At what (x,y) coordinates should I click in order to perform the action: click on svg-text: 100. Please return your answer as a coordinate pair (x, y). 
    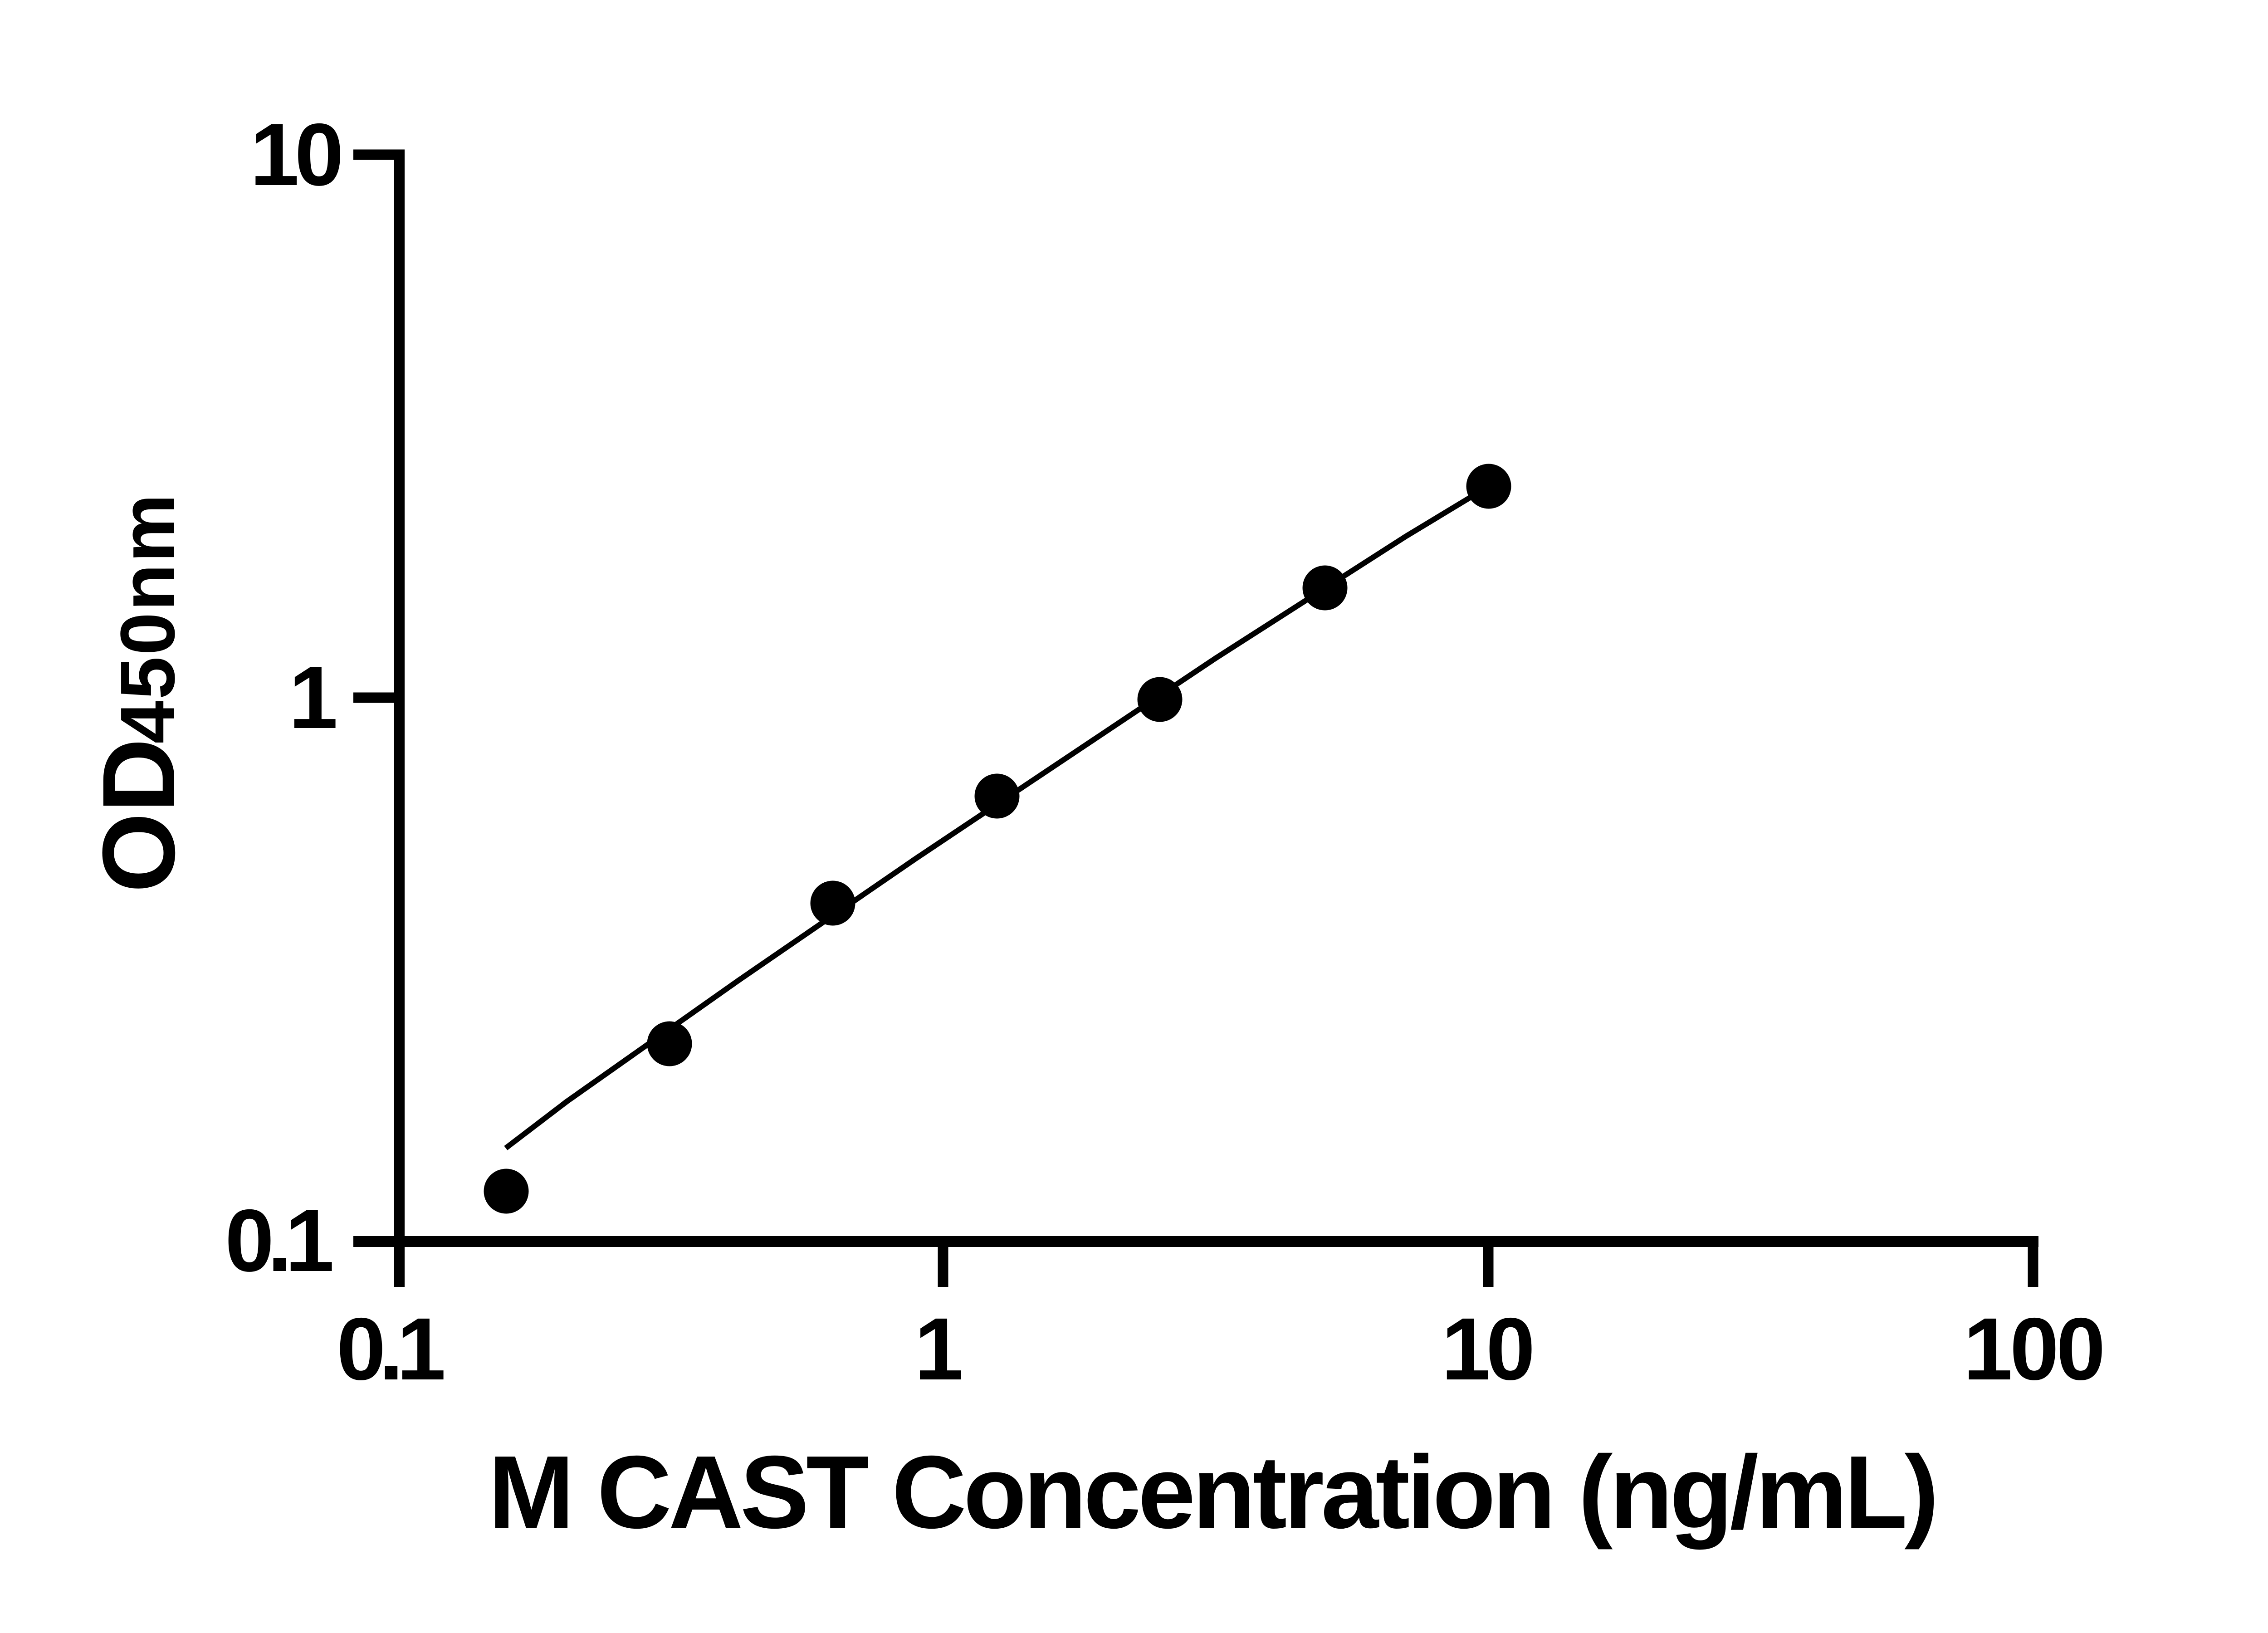
    Looking at the image, I should click on (2033, 1349).